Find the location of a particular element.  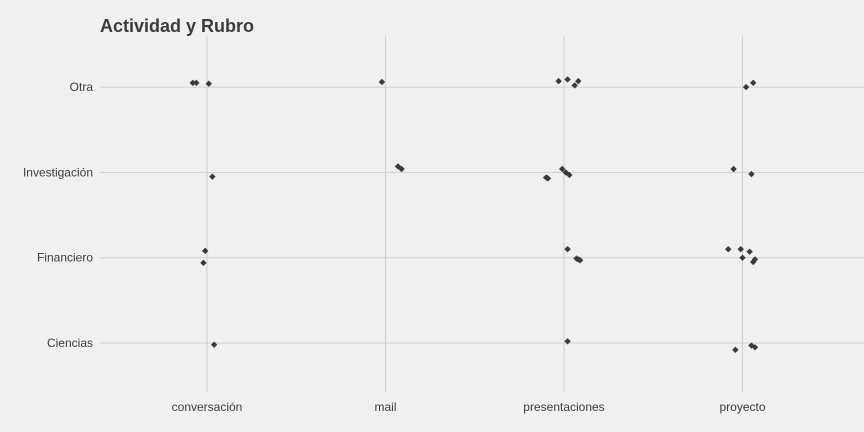

y-tick-label-ciencias: Ciencias is located at coordinates (70, 343).